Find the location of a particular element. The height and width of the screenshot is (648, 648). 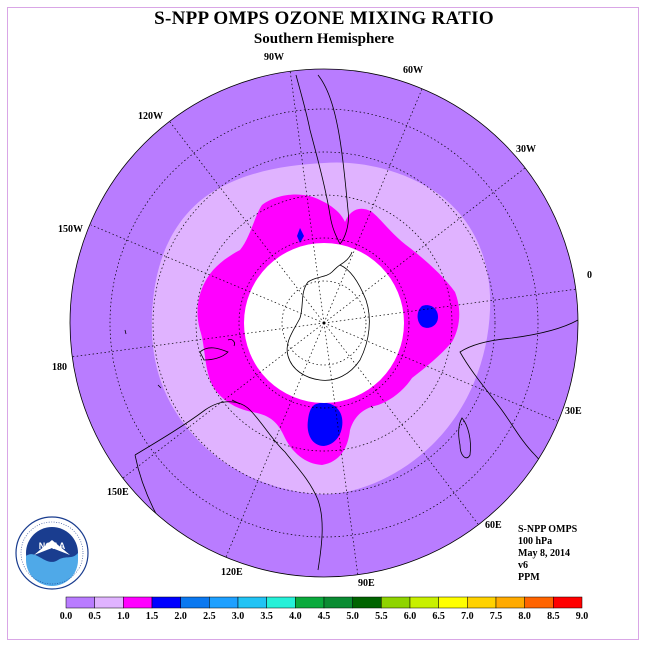

lon-label-120e: 120E is located at coordinates (232, 572).